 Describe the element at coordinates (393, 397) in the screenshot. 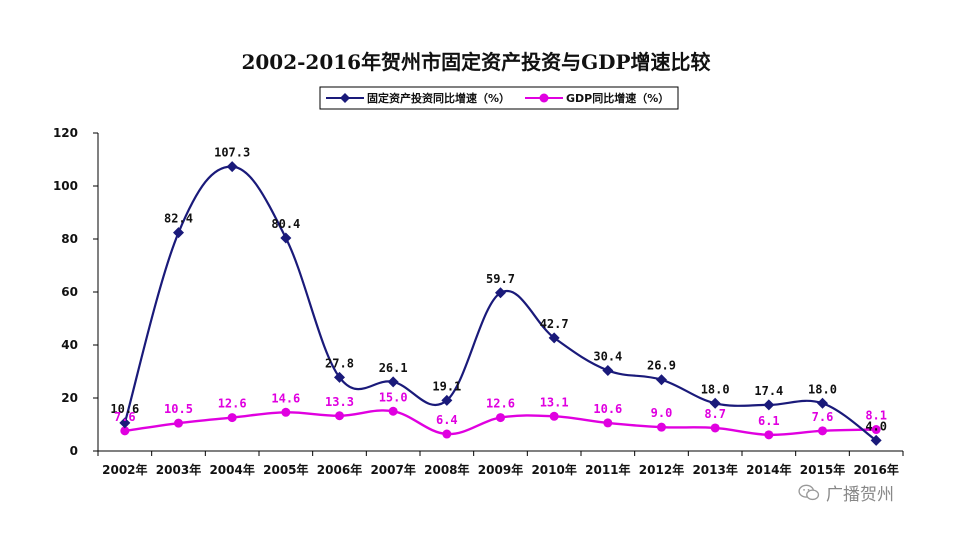

I see `data-label-gdp: 15.0` at that location.